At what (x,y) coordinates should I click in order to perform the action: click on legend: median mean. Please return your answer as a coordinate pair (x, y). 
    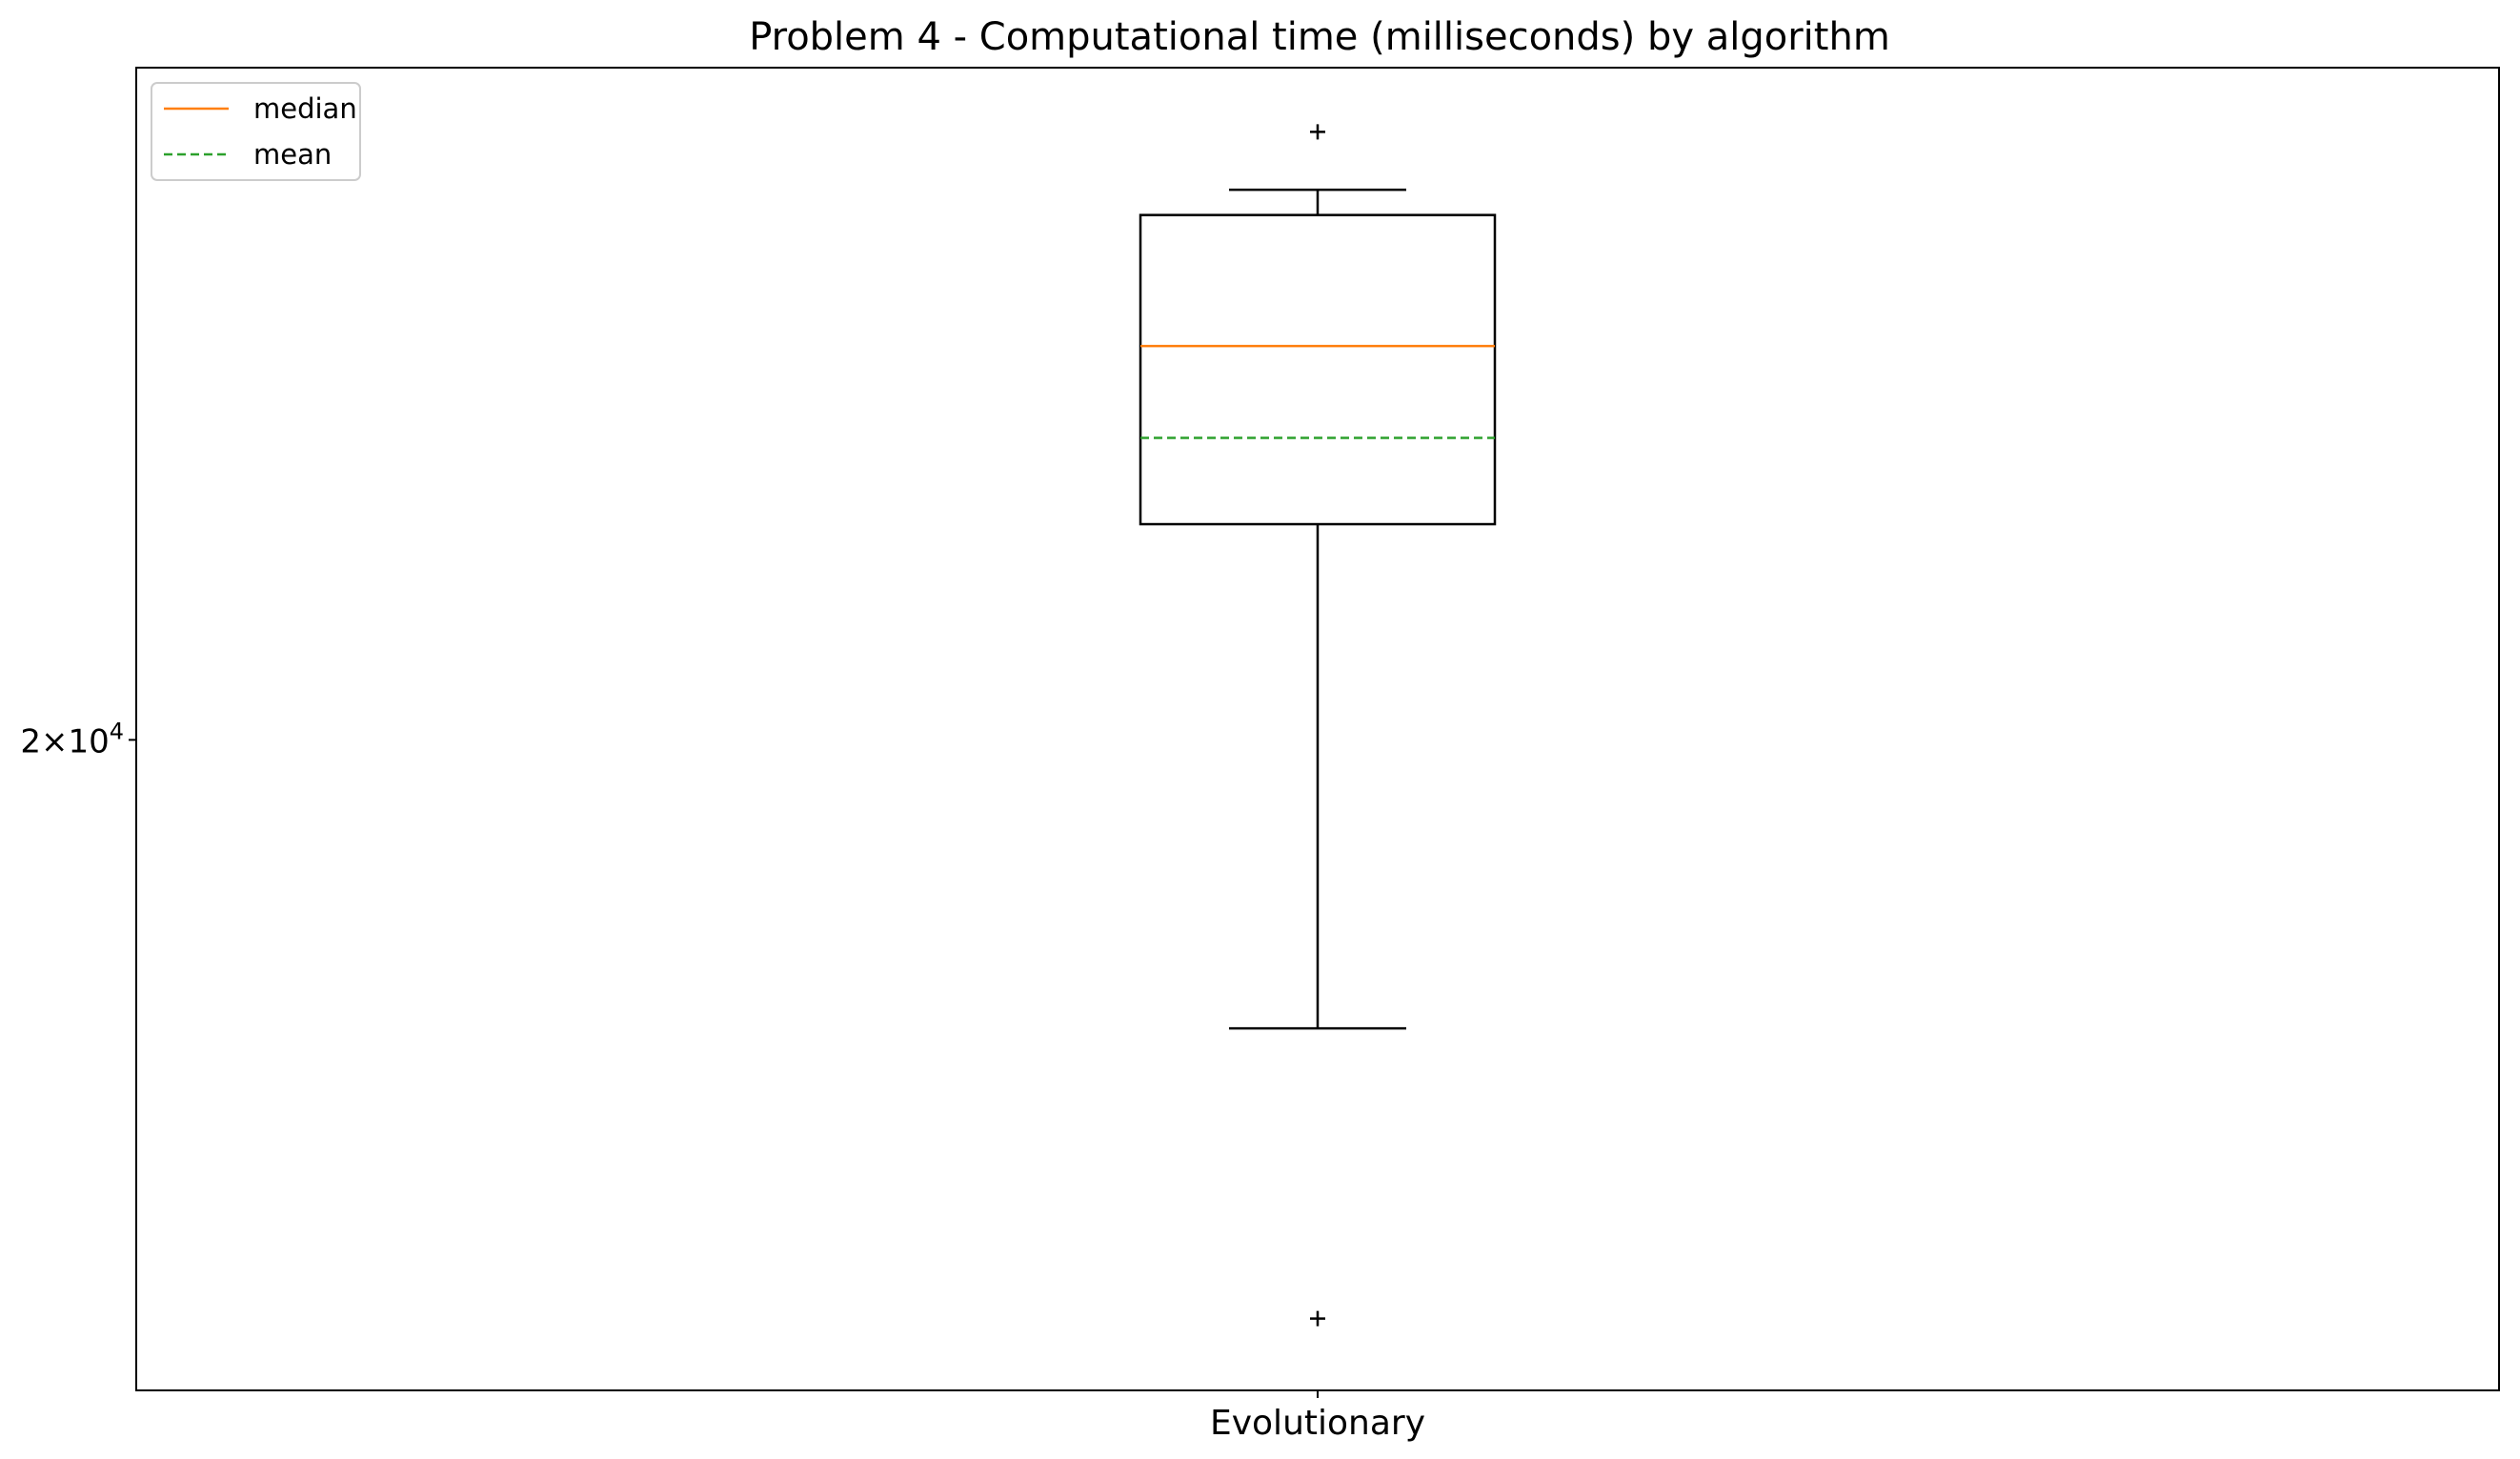
    Looking at the image, I should click on (256, 132).